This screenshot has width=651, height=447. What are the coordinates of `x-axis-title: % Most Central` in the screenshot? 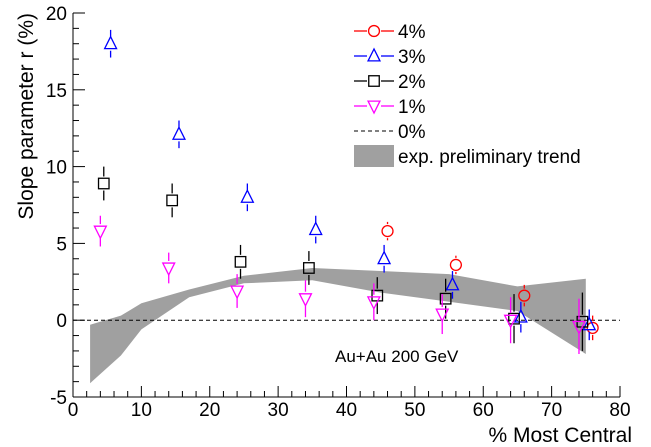 It's located at (560, 435).